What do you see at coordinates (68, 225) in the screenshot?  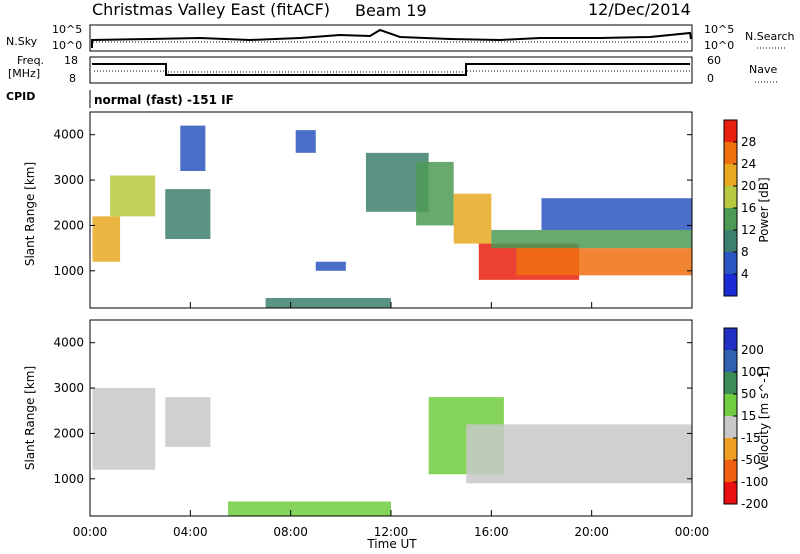 I see `power-ytick-label: 2000` at bounding box center [68, 225].